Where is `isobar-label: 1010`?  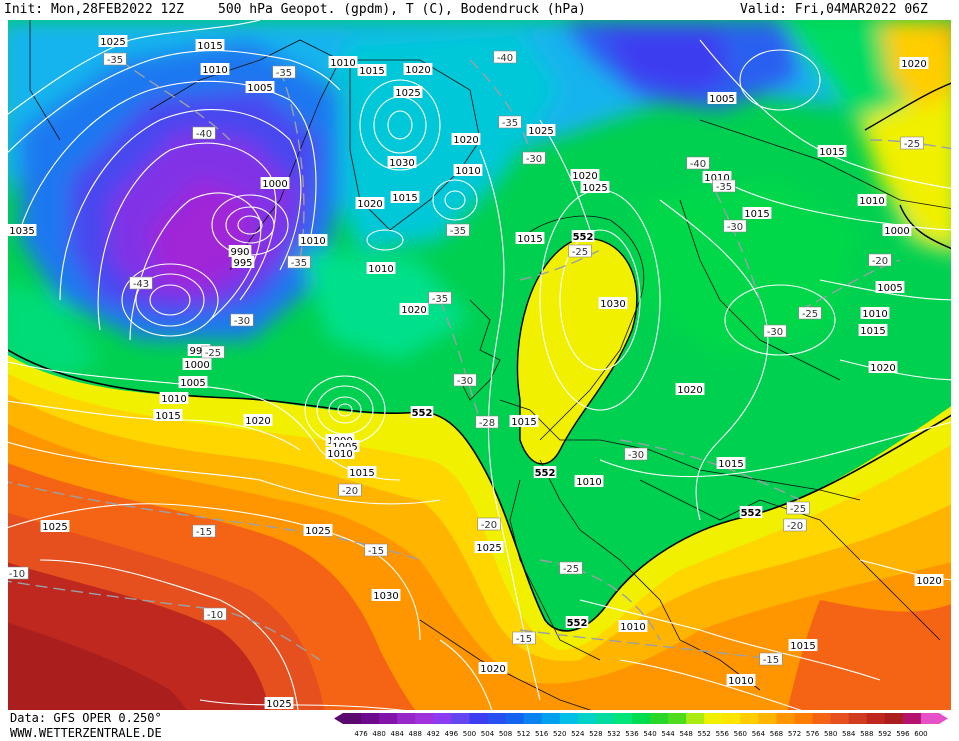
isobar-label: 1010 is located at coordinates (872, 200).